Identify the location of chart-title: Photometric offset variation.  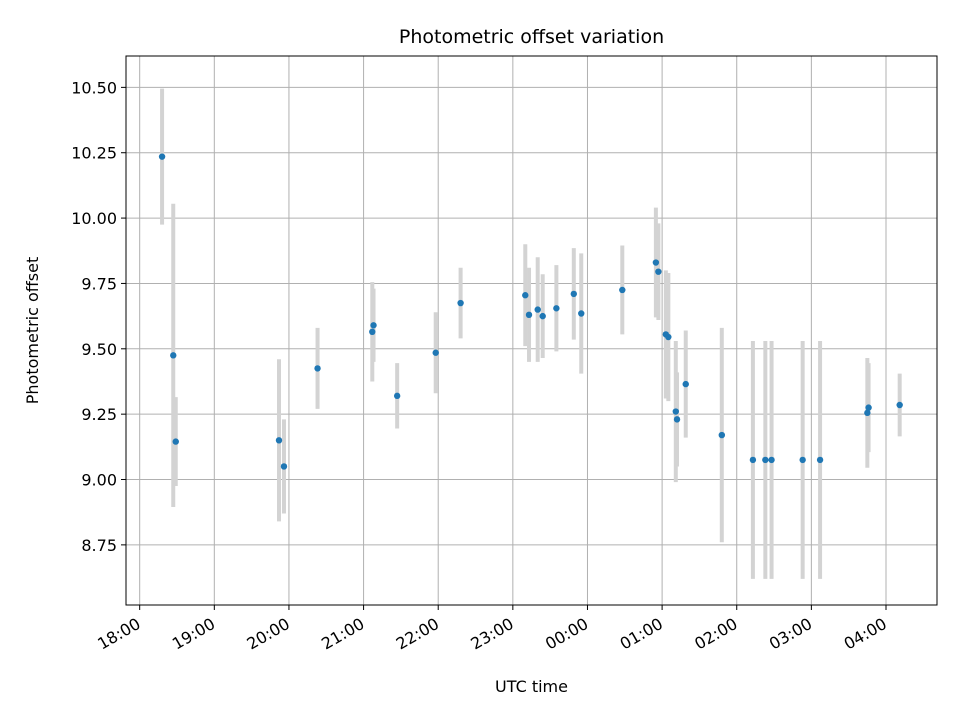
(531, 37).